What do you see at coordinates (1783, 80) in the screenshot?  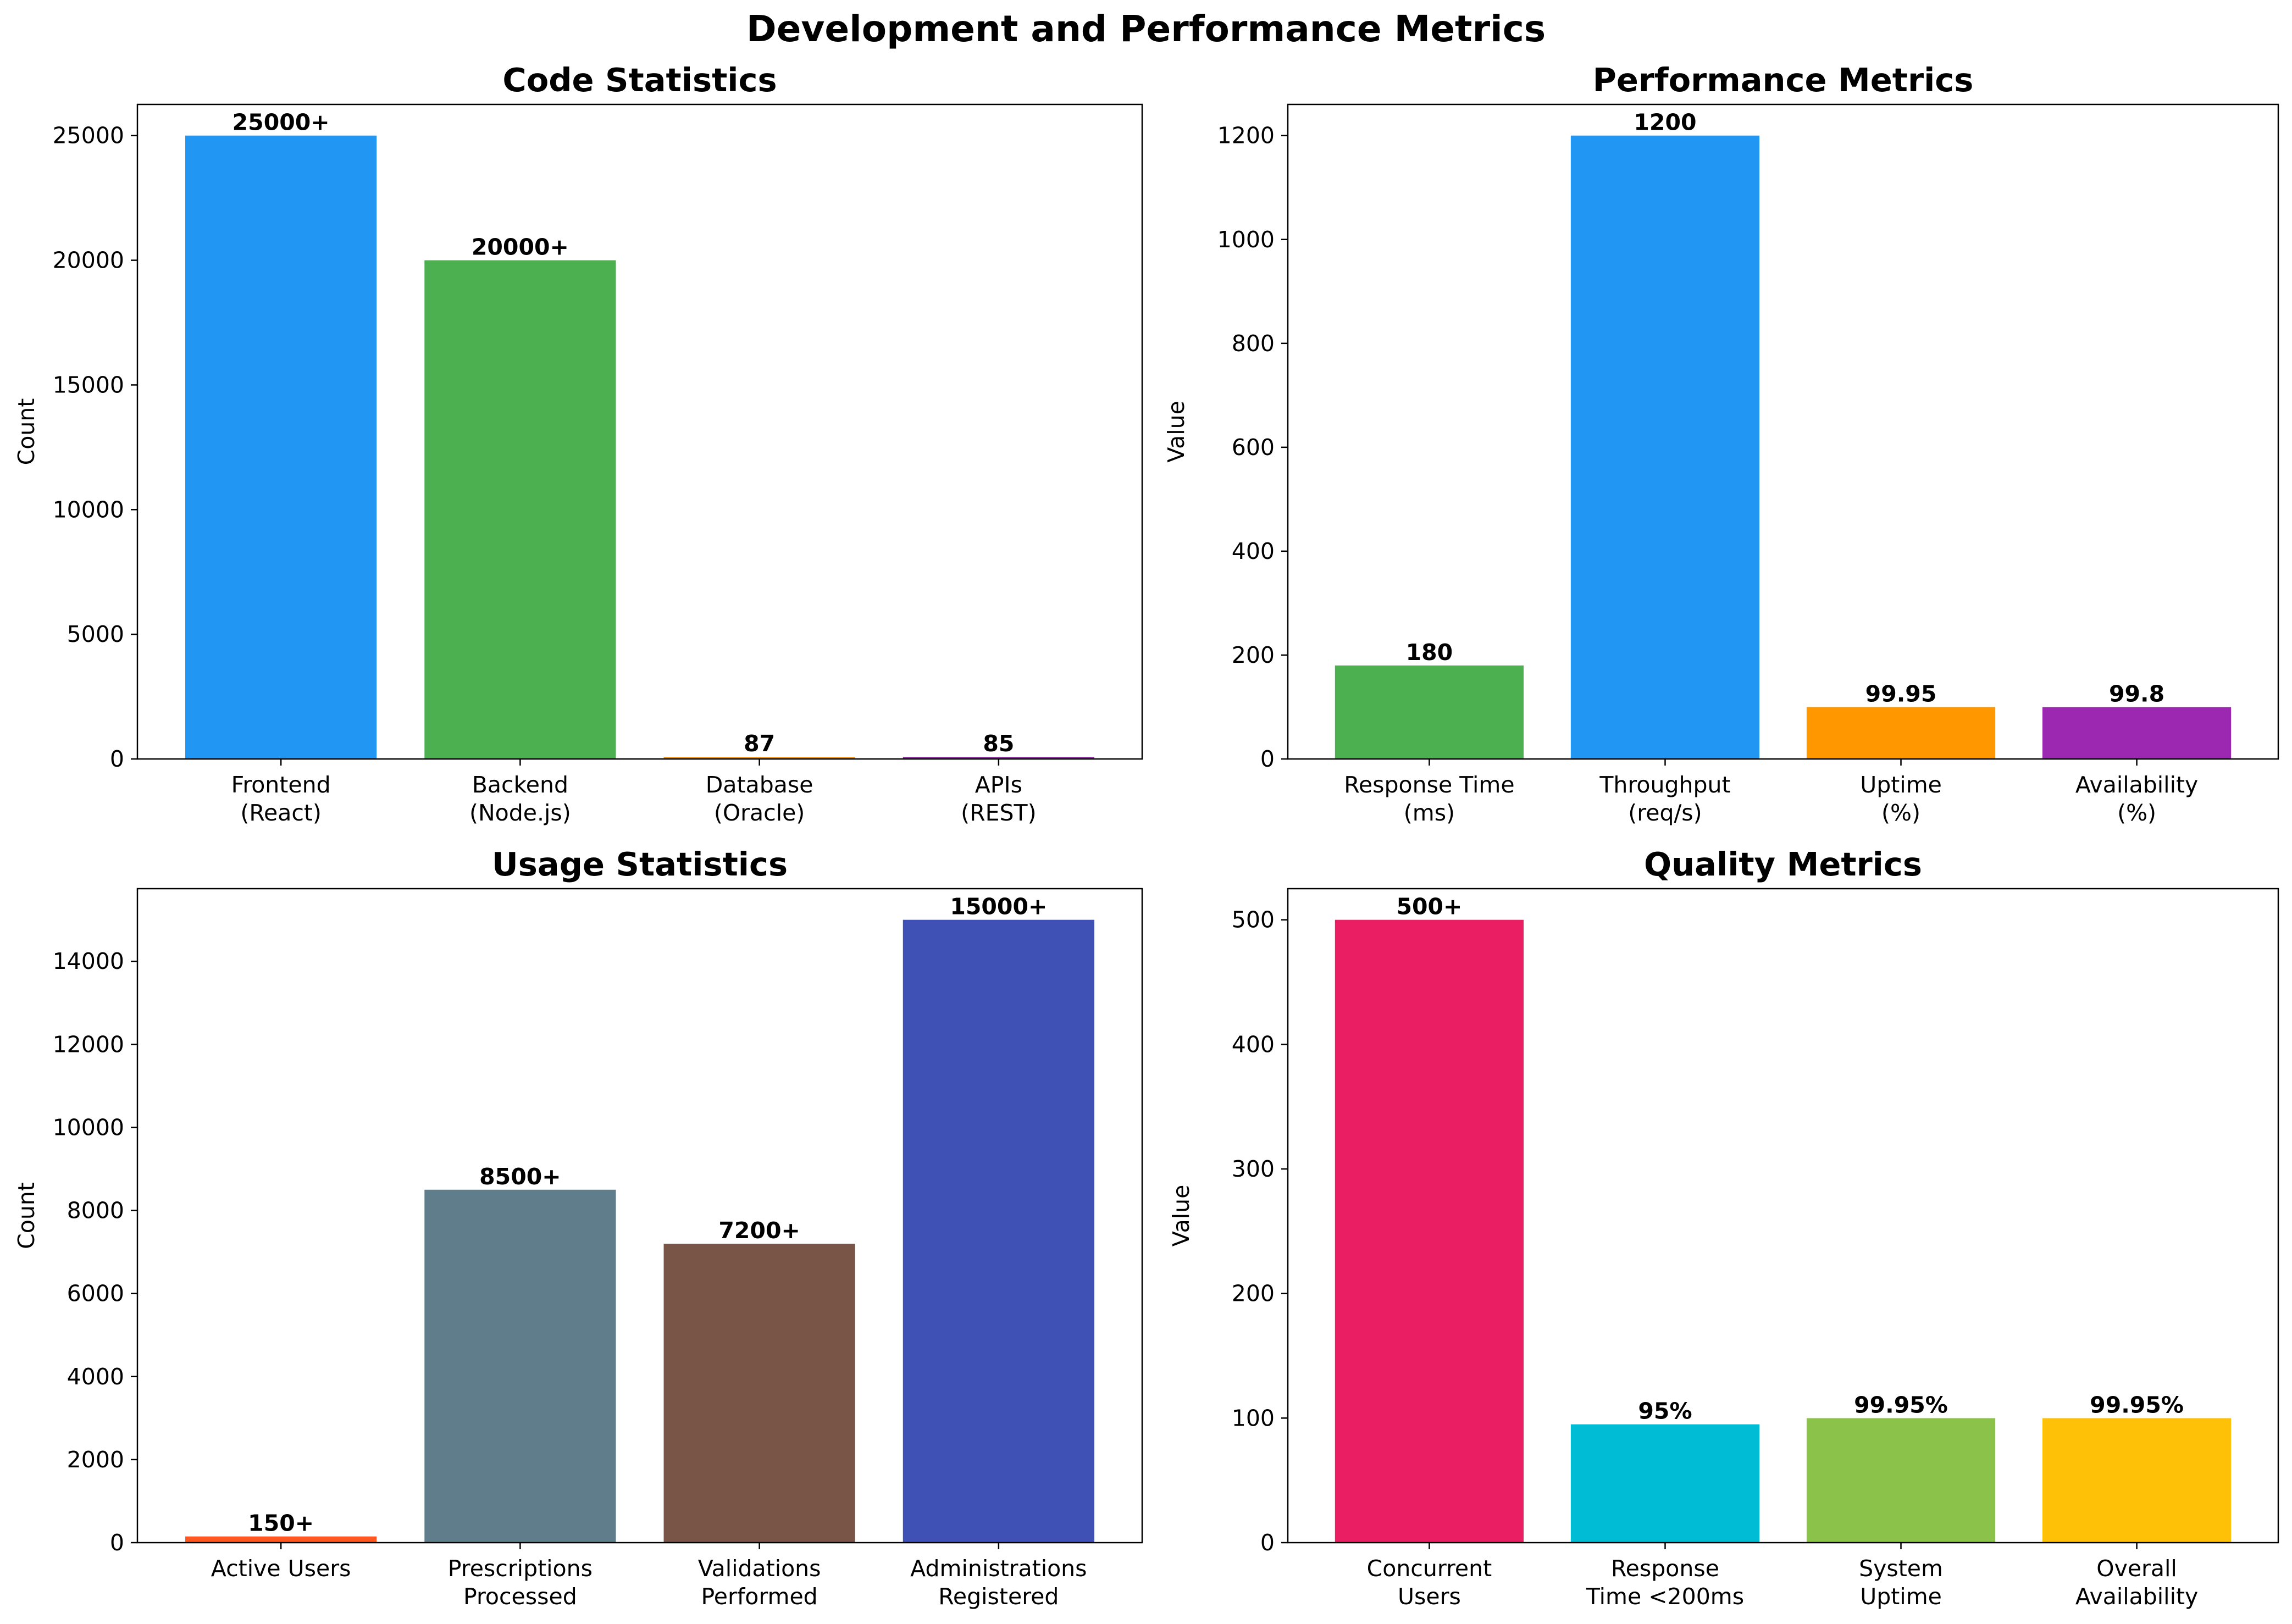 I see `chart-title: Performance Metrics` at bounding box center [1783, 80].